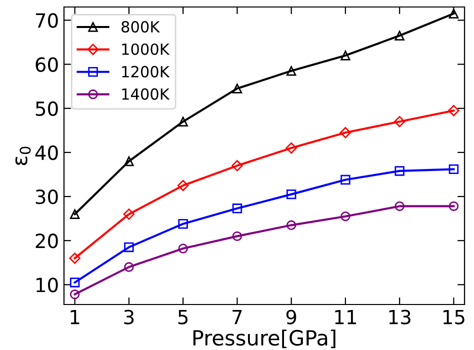 The height and width of the screenshot is (350, 474). I want to click on legend-label: 1200K, so click(146, 72).